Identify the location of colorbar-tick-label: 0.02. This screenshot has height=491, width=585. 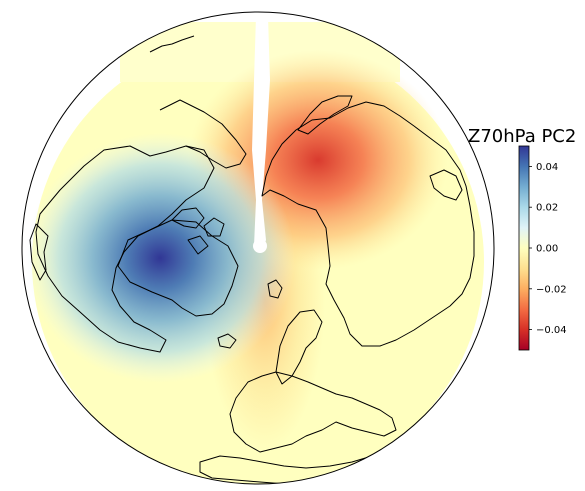
(547, 208).